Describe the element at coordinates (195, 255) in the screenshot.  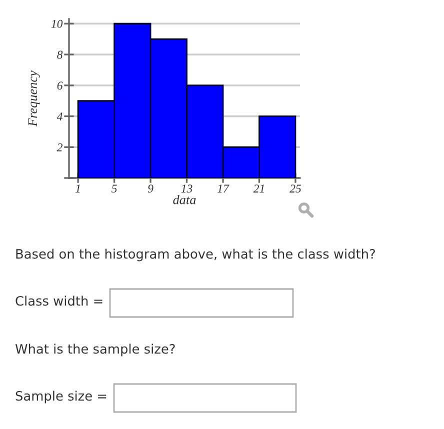
I see `text: Based on the histogram above, what is the class width?` at that location.